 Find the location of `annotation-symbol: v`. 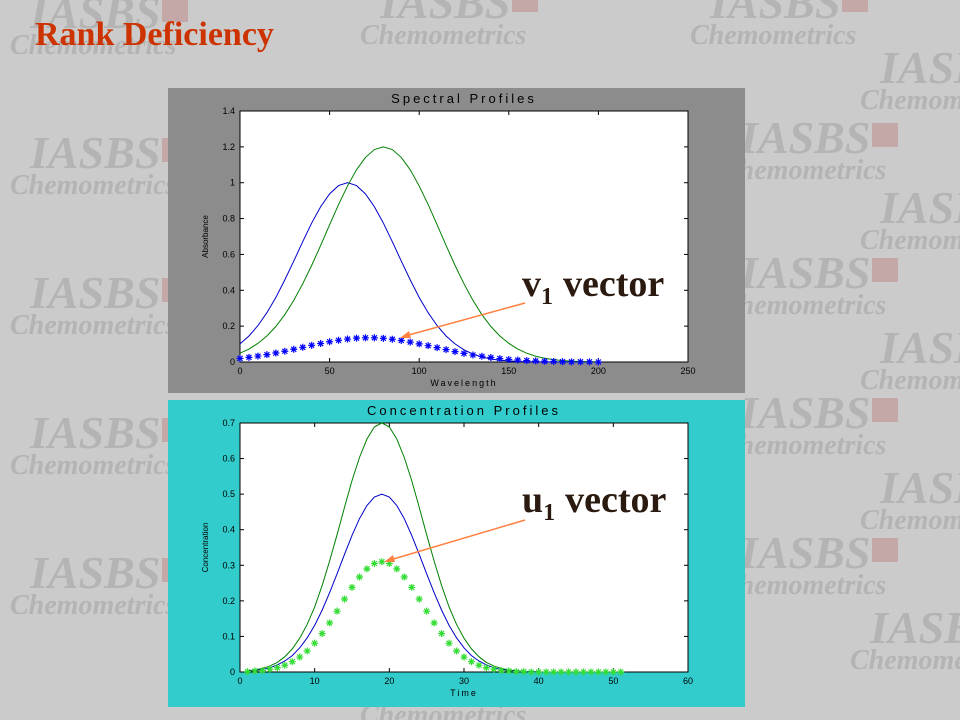

annotation-symbol: v is located at coordinates (531, 284).